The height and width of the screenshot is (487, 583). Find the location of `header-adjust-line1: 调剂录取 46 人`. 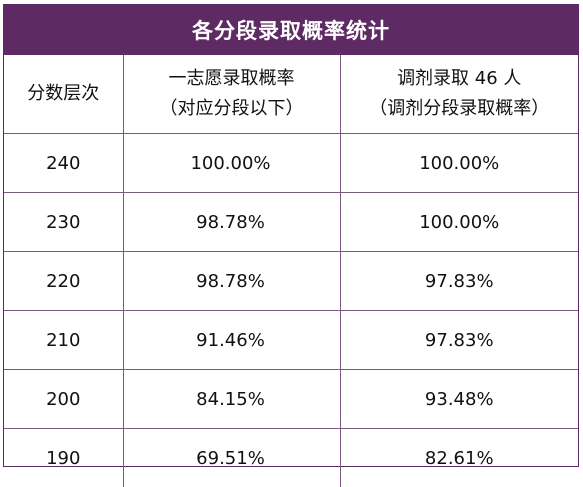

header-adjust-line1: 调剂录取 46 人 is located at coordinates (460, 79).